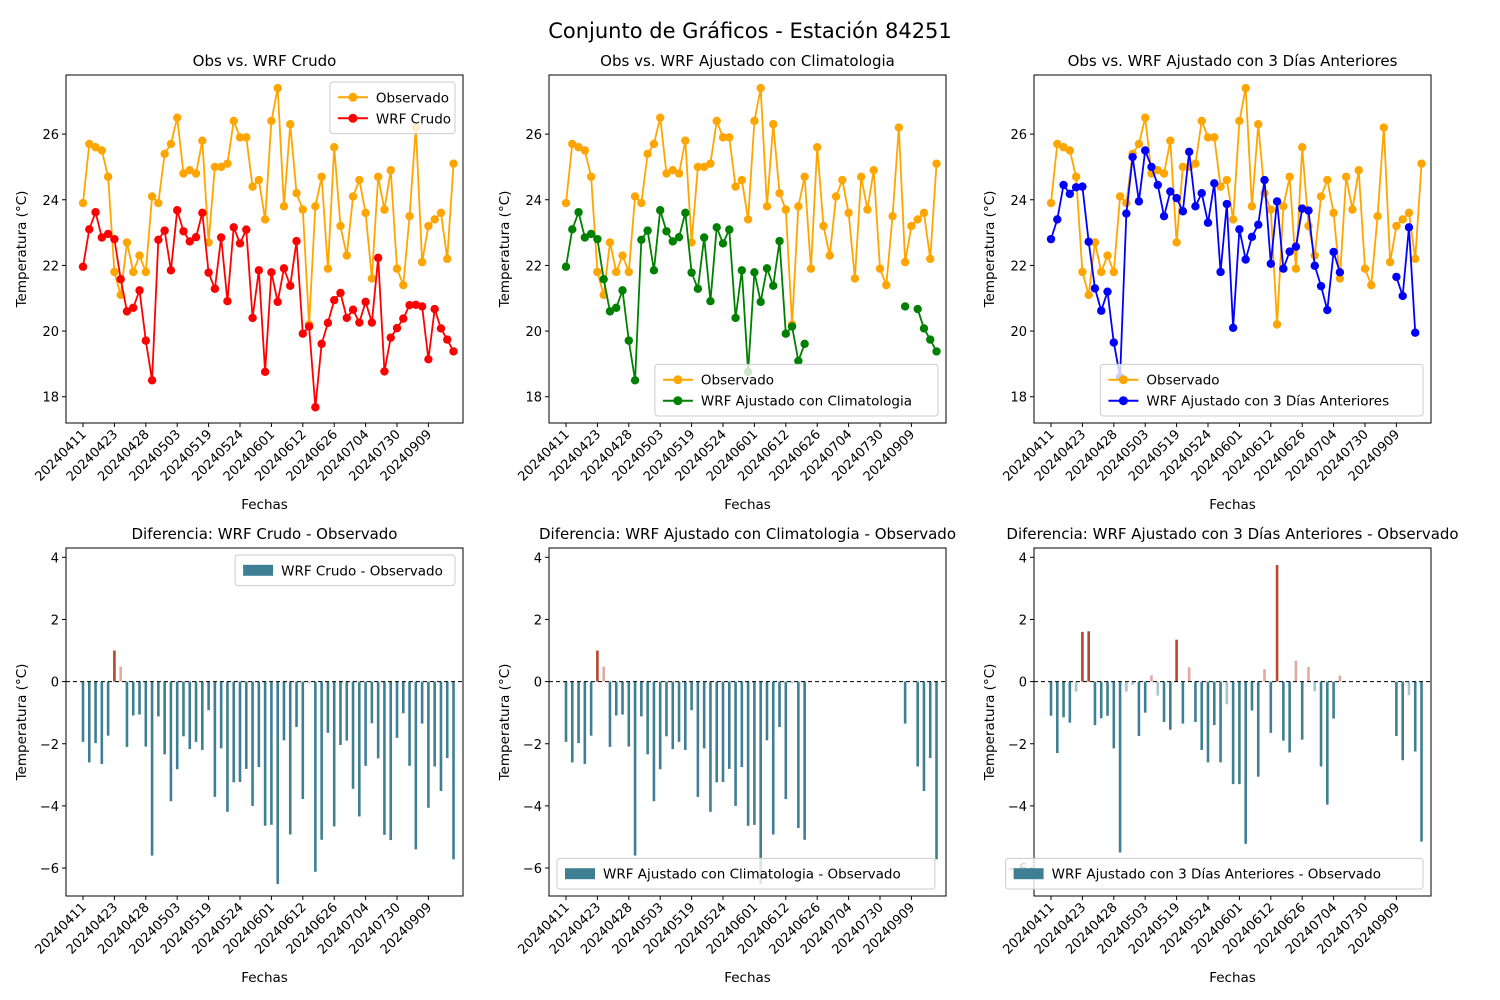 Image resolution: width=1500 pixels, height=1000 pixels. I want to click on series-line, so click(1406, 280).